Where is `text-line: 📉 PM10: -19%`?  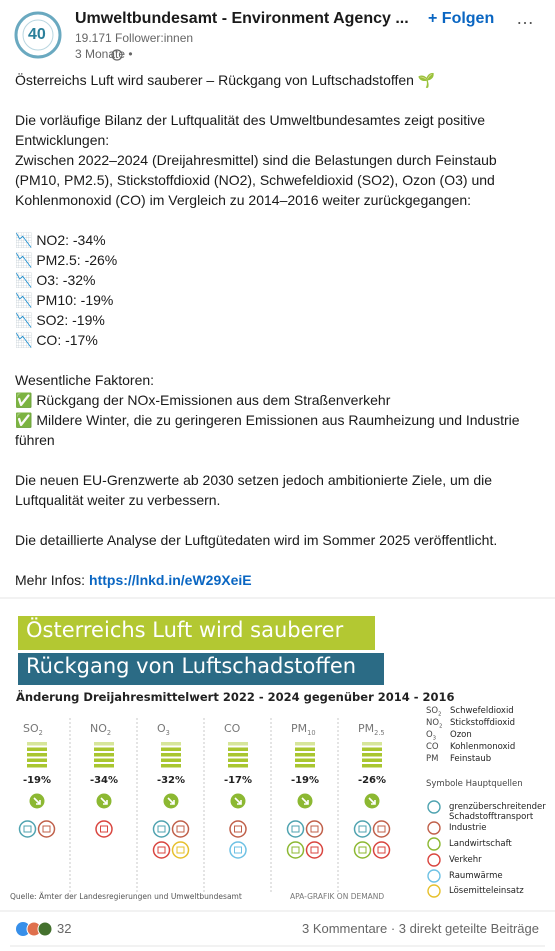 text-line: 📉 PM10: -19% is located at coordinates (64, 300).